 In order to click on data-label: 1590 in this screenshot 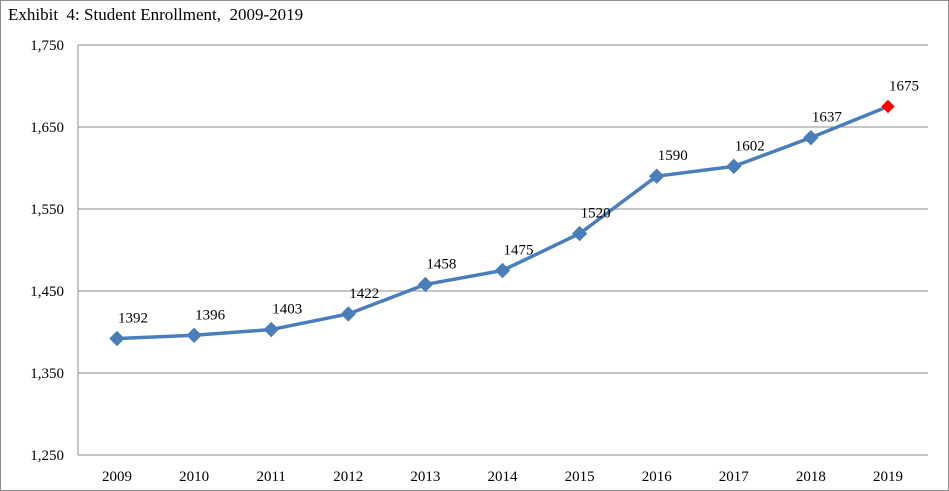, I will do `click(673, 156)`.